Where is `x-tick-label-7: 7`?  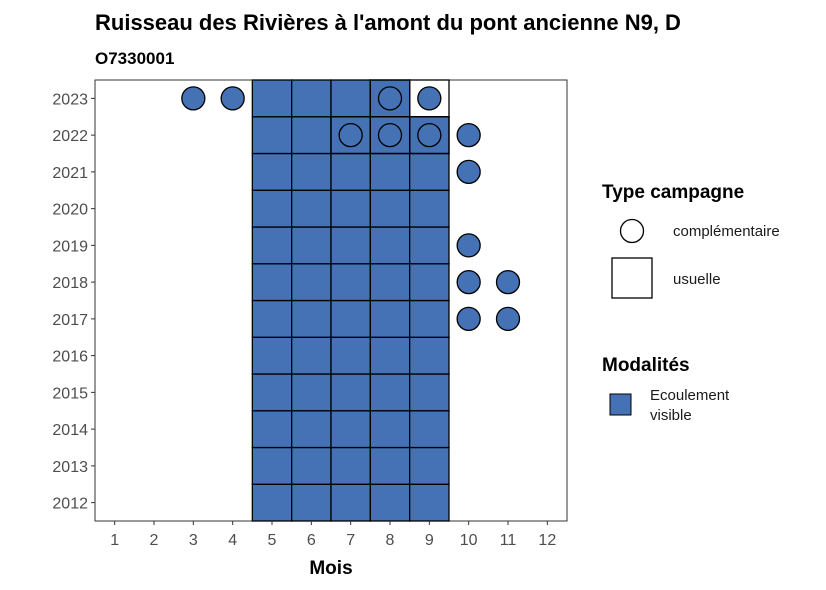
x-tick-label-7: 7 is located at coordinates (350, 540).